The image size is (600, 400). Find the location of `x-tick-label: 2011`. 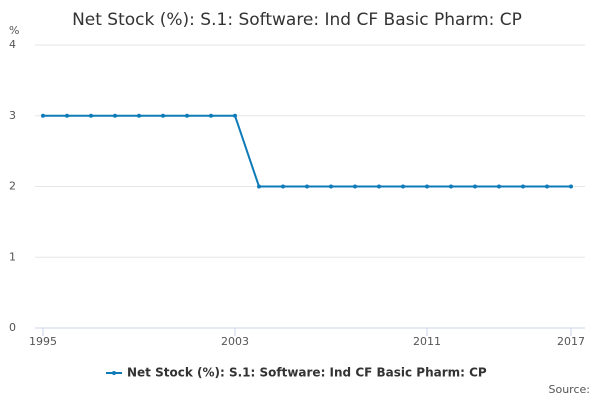

x-tick-label: 2011 is located at coordinates (427, 341).